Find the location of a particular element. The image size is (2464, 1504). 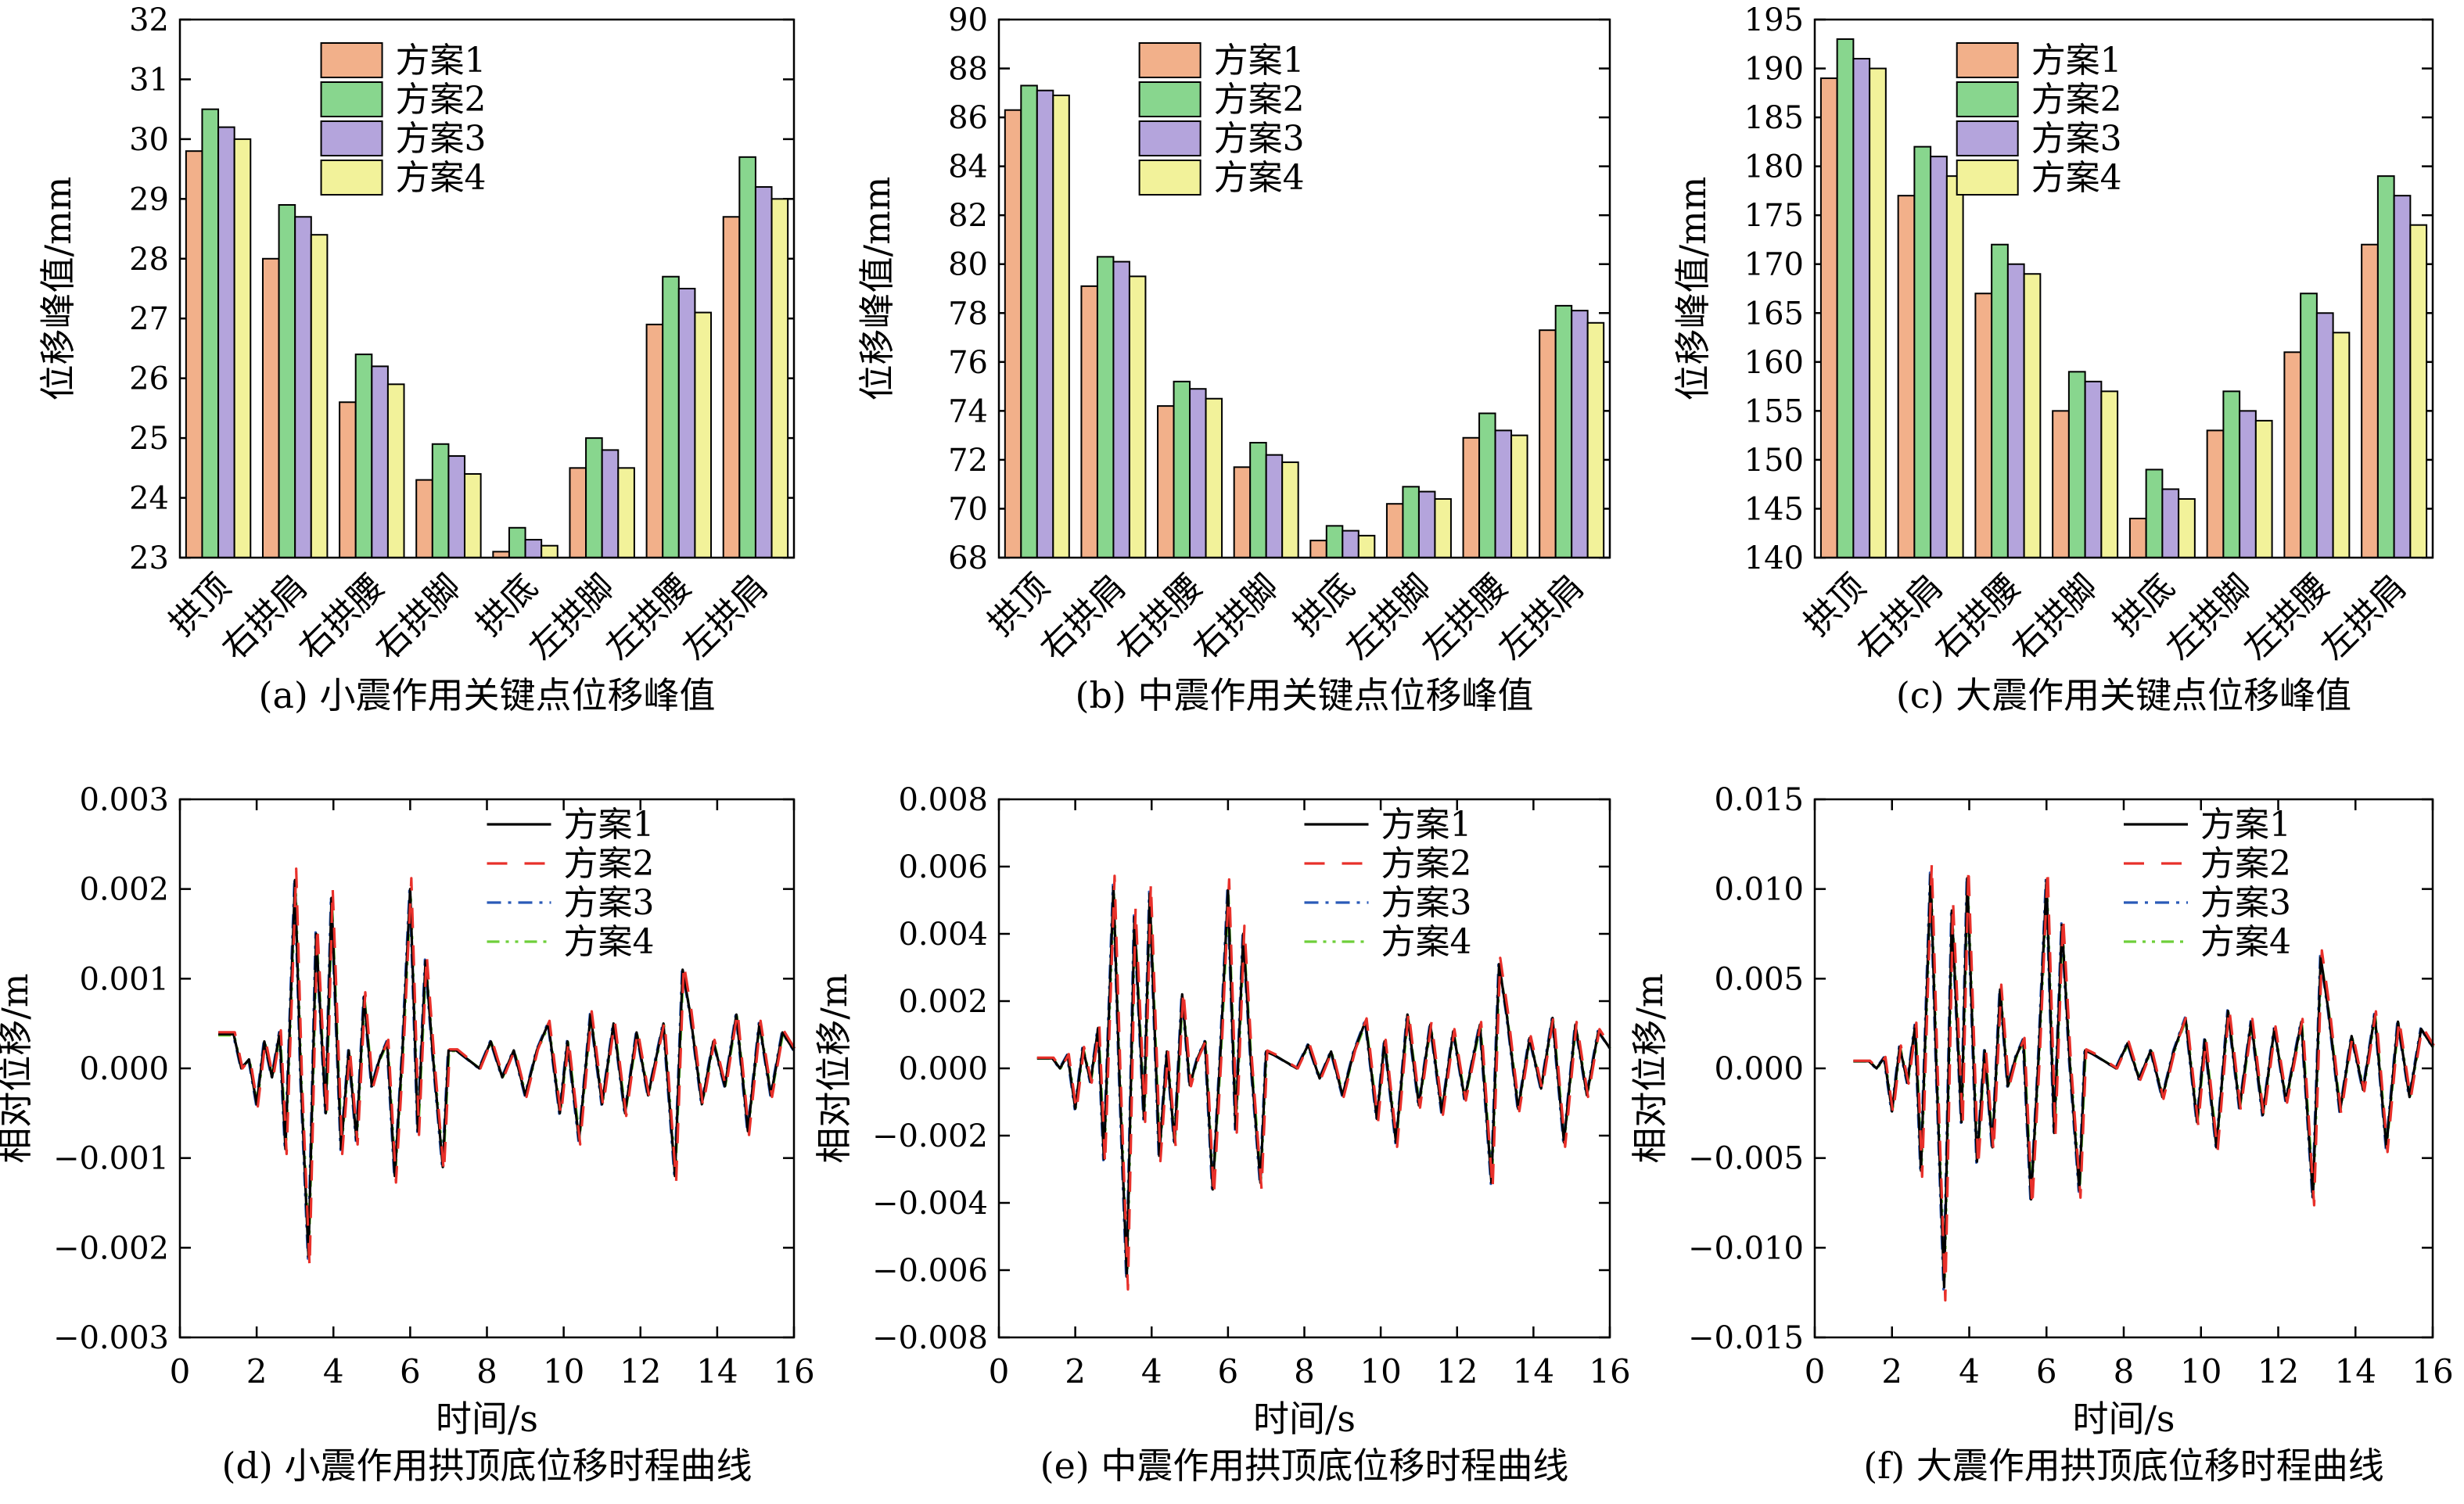

panel-caption: (d) 小震作用拱顶底位移时程曲线 is located at coordinates (487, 1466).